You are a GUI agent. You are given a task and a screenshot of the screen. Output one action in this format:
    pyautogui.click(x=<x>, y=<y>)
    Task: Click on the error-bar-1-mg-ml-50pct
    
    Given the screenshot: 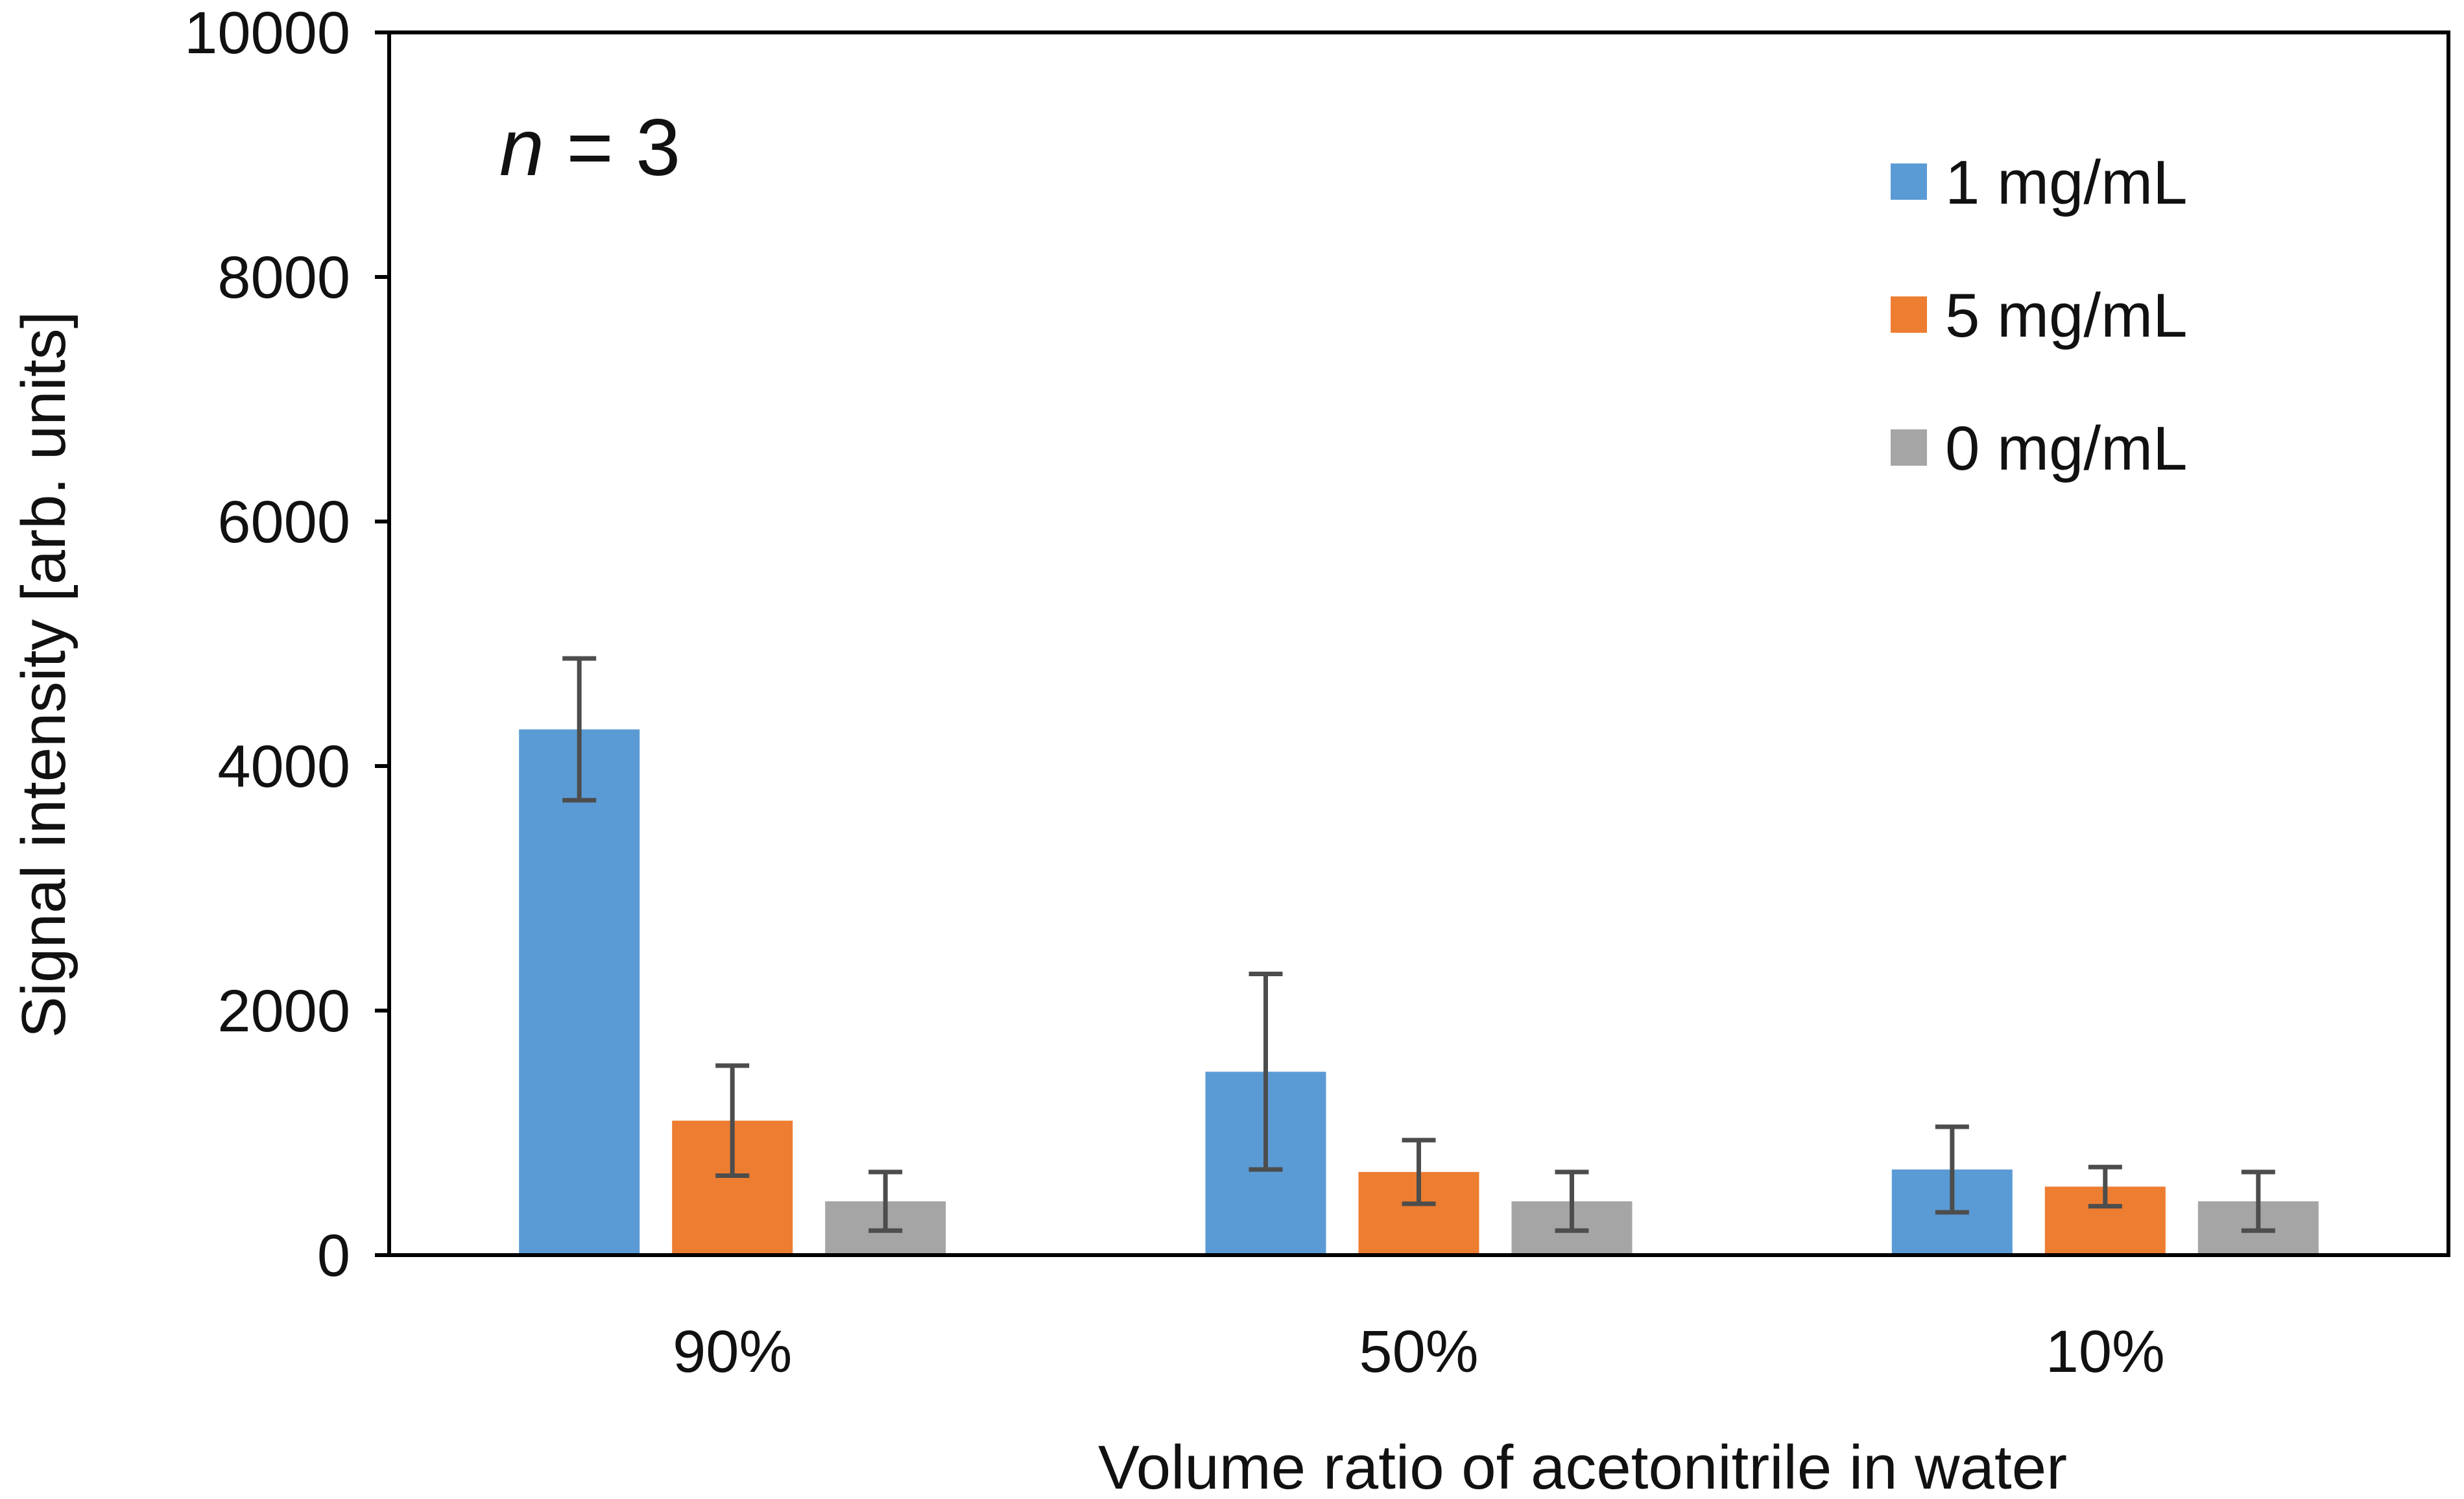 What is the action you would take?
    pyautogui.click(x=1266, y=1071)
    